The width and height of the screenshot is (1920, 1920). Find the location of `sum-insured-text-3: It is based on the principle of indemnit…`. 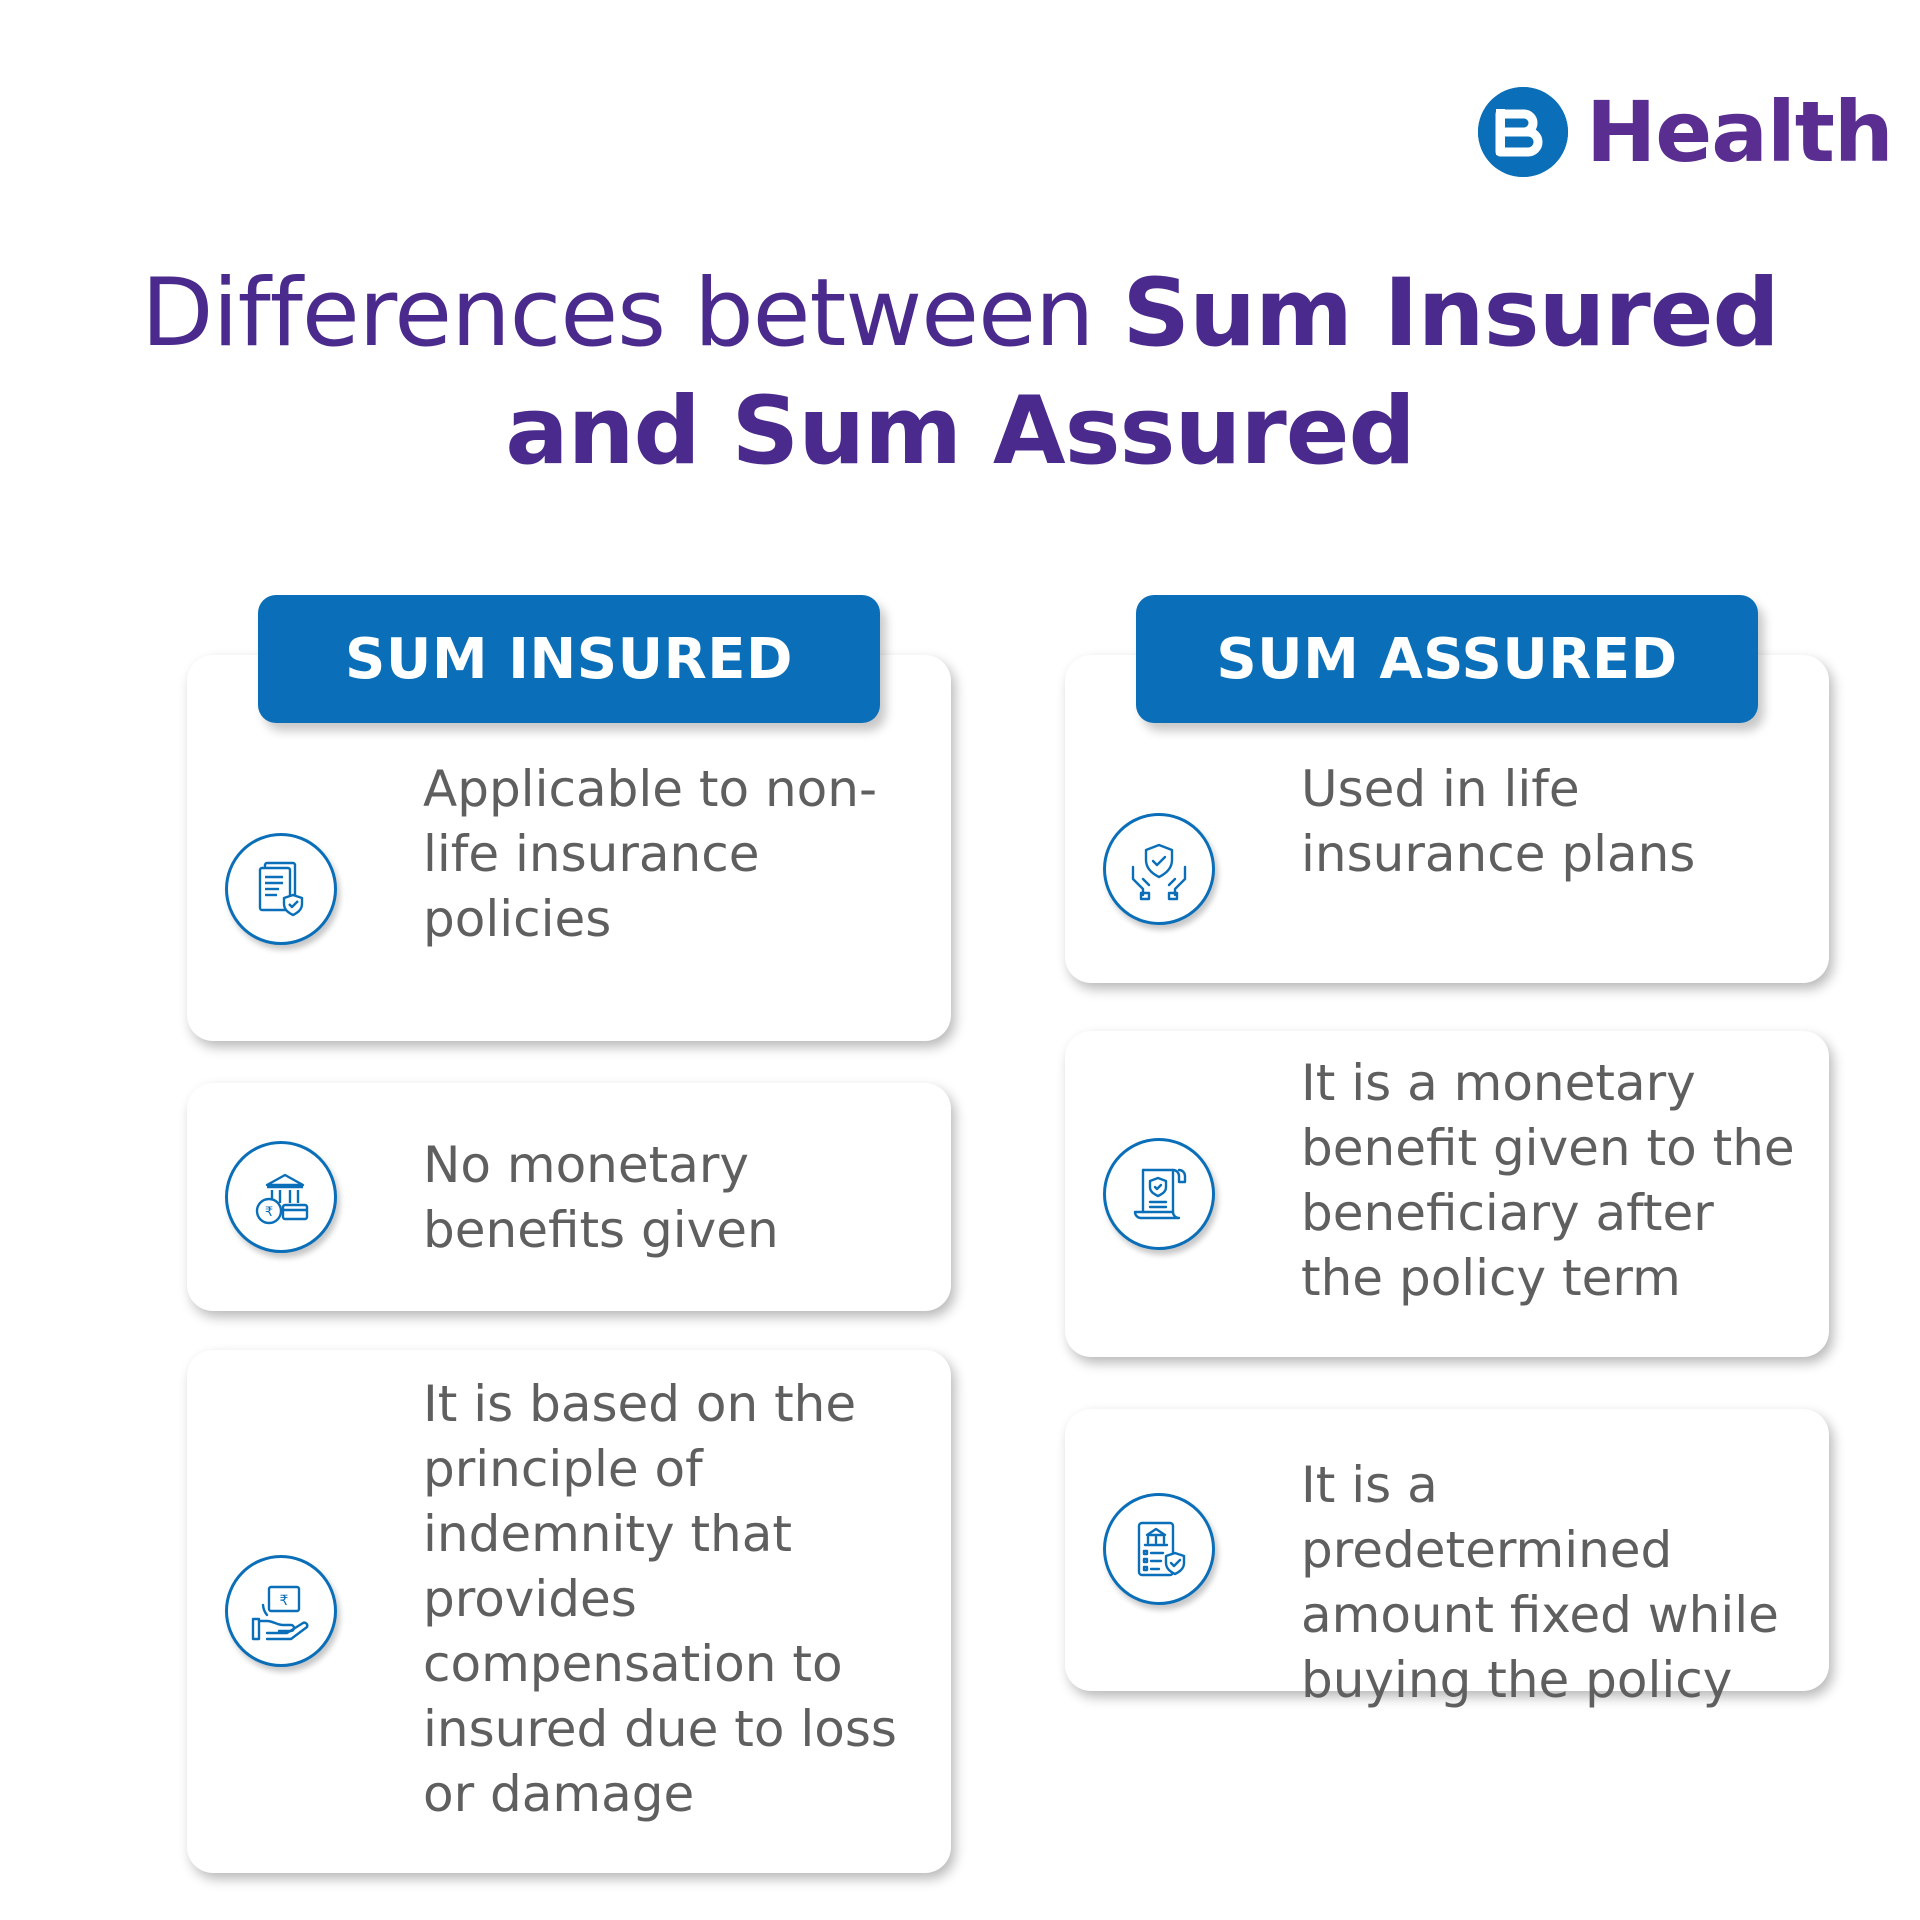

sum-insured-text-3: It is based on the principle of indemnit… is located at coordinates (660, 1599).